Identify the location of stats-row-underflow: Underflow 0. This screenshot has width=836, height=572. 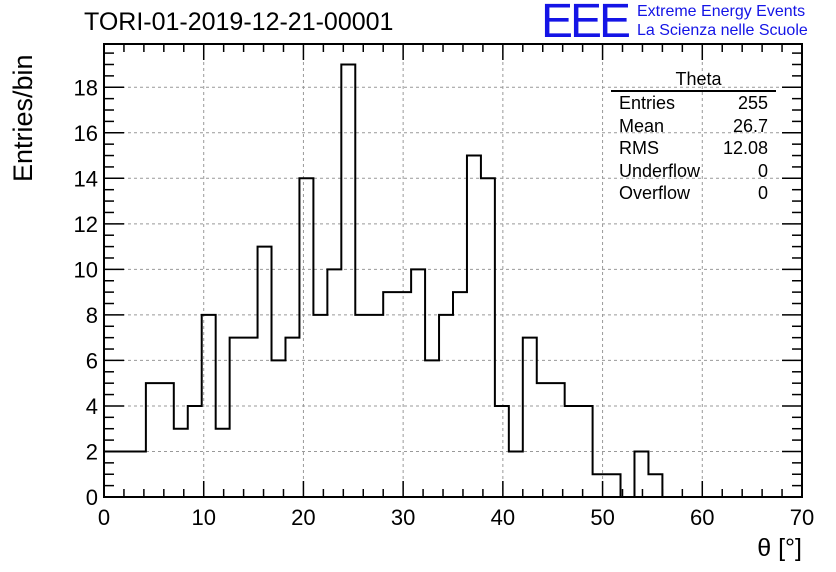
(693, 171).